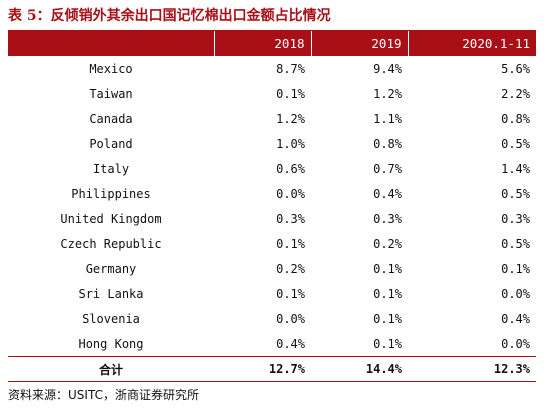 This screenshot has width=544, height=412. Describe the element at coordinates (290, 118) in the screenshot. I see `value-2018-cell: 1.2%` at that location.